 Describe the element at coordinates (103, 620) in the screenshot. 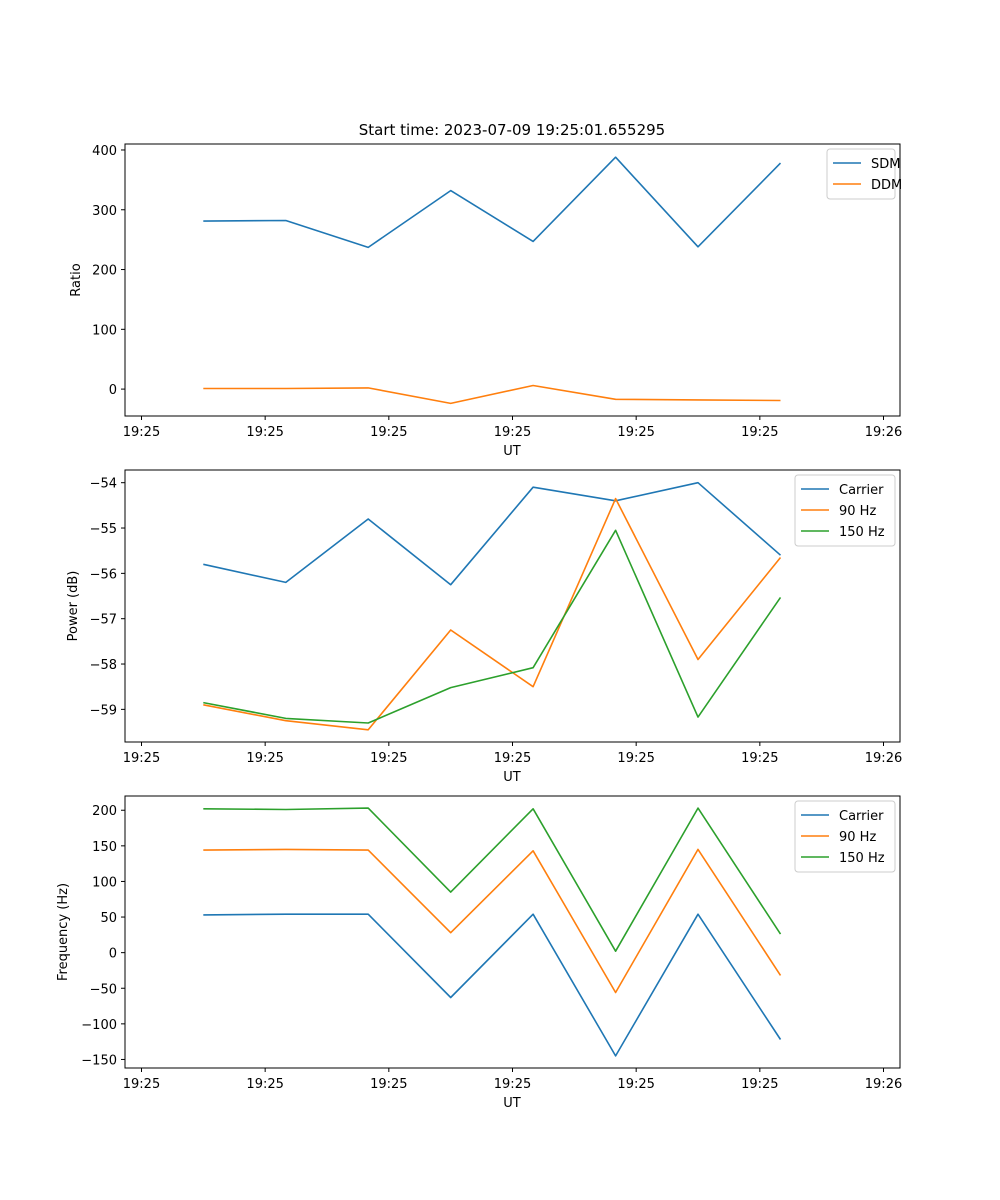

I see `y-tick-label: −57` at that location.